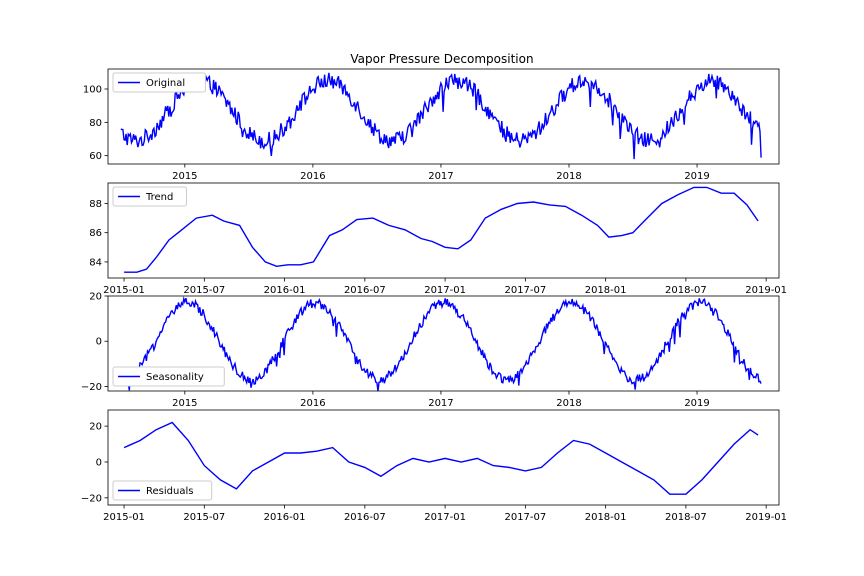 The height and width of the screenshot is (576, 864). Describe the element at coordinates (285, 517) in the screenshot. I see `residuals-xtick-label: 2016-01` at that location.